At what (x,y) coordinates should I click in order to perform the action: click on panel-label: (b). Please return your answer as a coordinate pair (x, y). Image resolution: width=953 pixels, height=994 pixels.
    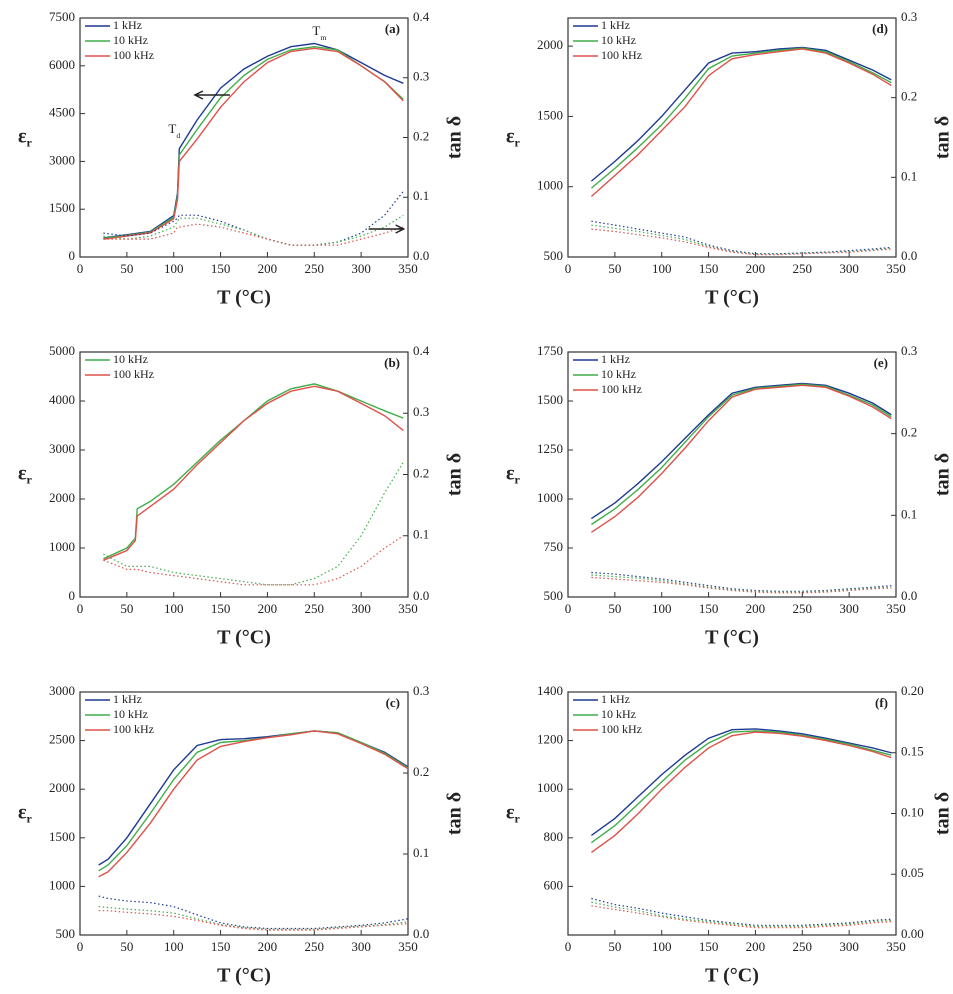
    Looking at the image, I should click on (392, 362).